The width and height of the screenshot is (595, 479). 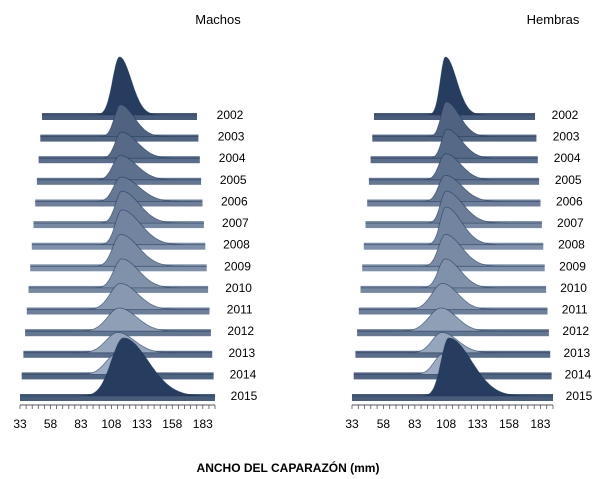 I want to click on series-area-2013, so click(x=118, y=343).